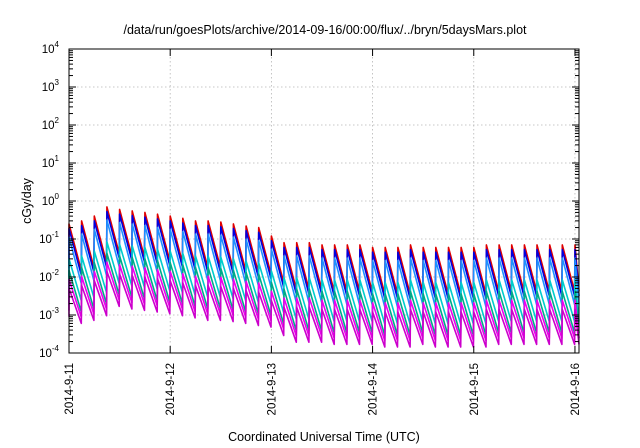 The height and width of the screenshot is (448, 640). I want to click on y-tick-label: 10⁻², so click(49, 276).